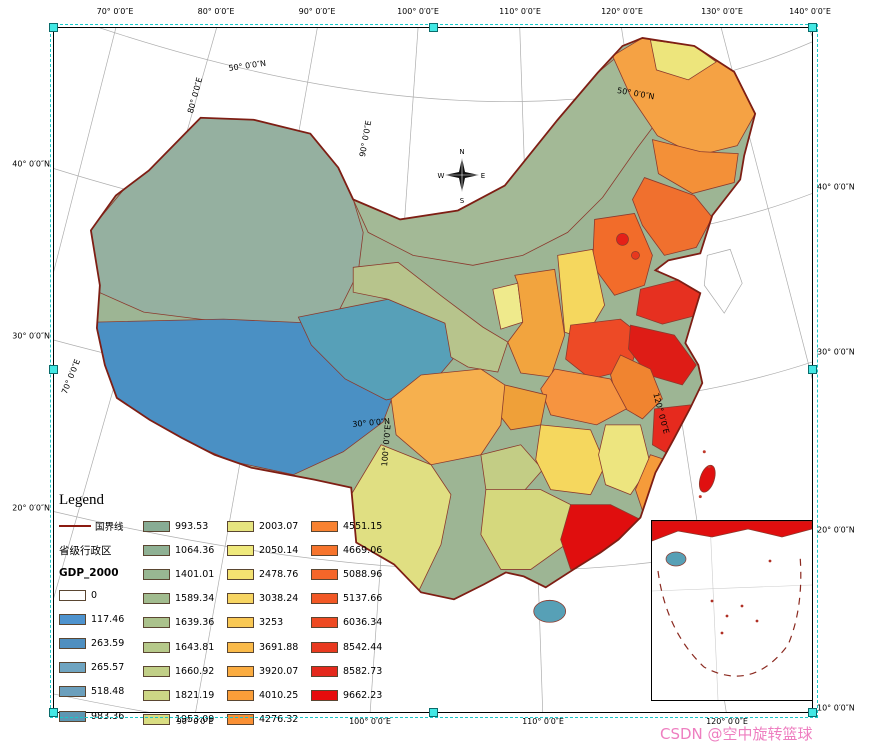 This screenshot has width=875, height=755. I want to click on region-hainan, so click(550, 611).